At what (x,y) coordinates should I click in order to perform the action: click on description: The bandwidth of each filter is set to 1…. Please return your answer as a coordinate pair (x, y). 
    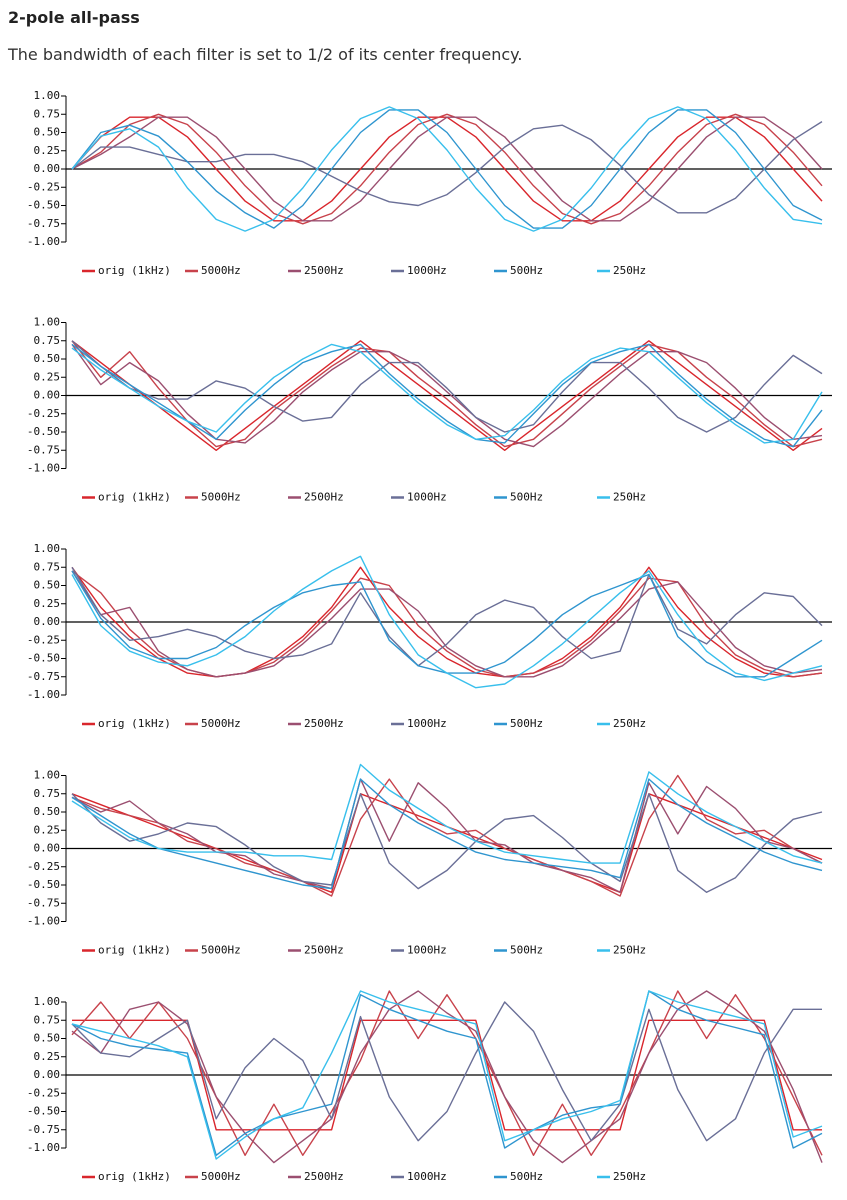
    Looking at the image, I should click on (264, 54).